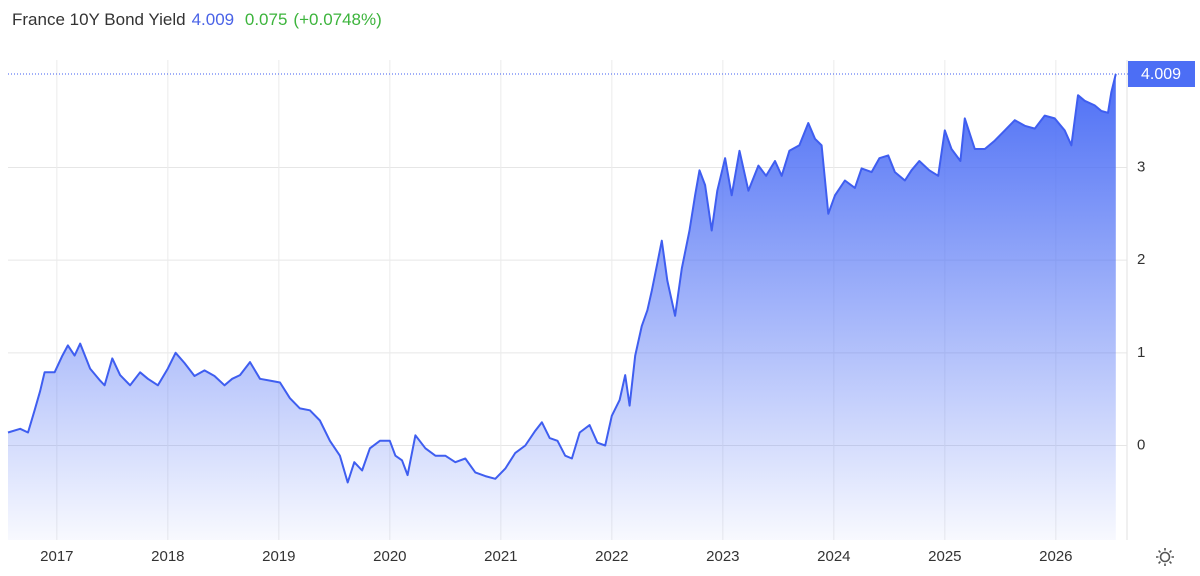  I want to click on last-value-label: 4.009, so click(1161, 74).